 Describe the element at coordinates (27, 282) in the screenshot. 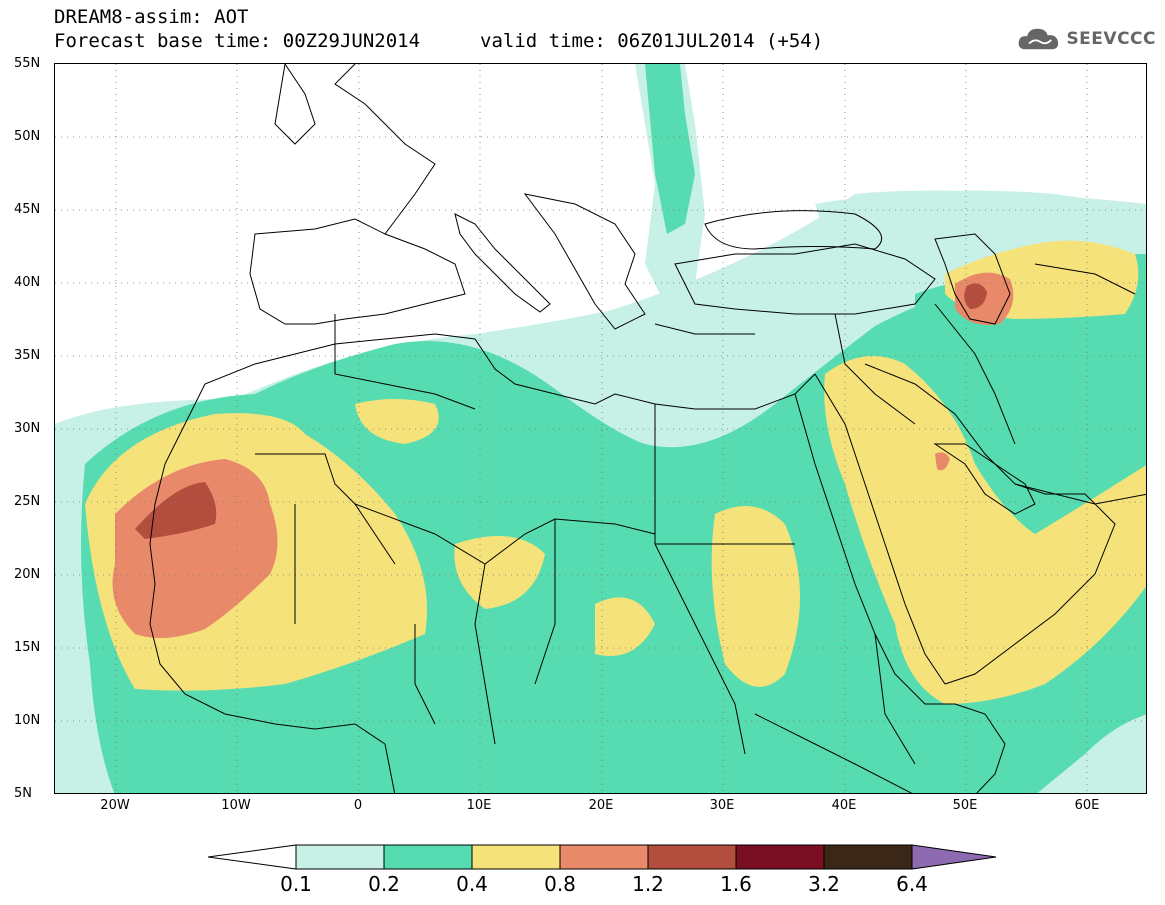

I see `lat-label-40n: 40N` at that location.